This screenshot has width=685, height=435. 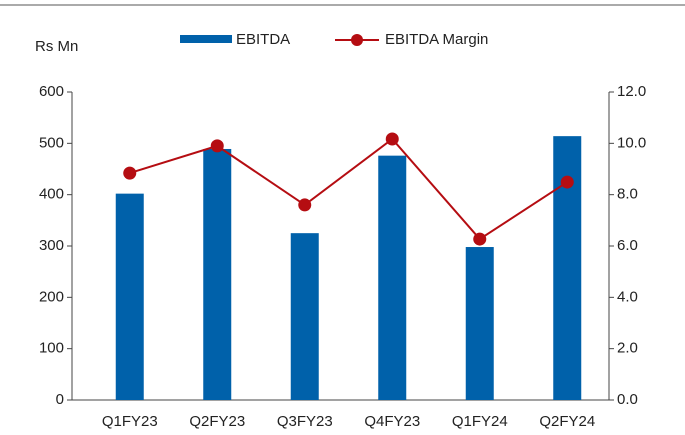 What do you see at coordinates (627, 296) in the screenshot?
I see `y2-tick-label: 4.0` at bounding box center [627, 296].